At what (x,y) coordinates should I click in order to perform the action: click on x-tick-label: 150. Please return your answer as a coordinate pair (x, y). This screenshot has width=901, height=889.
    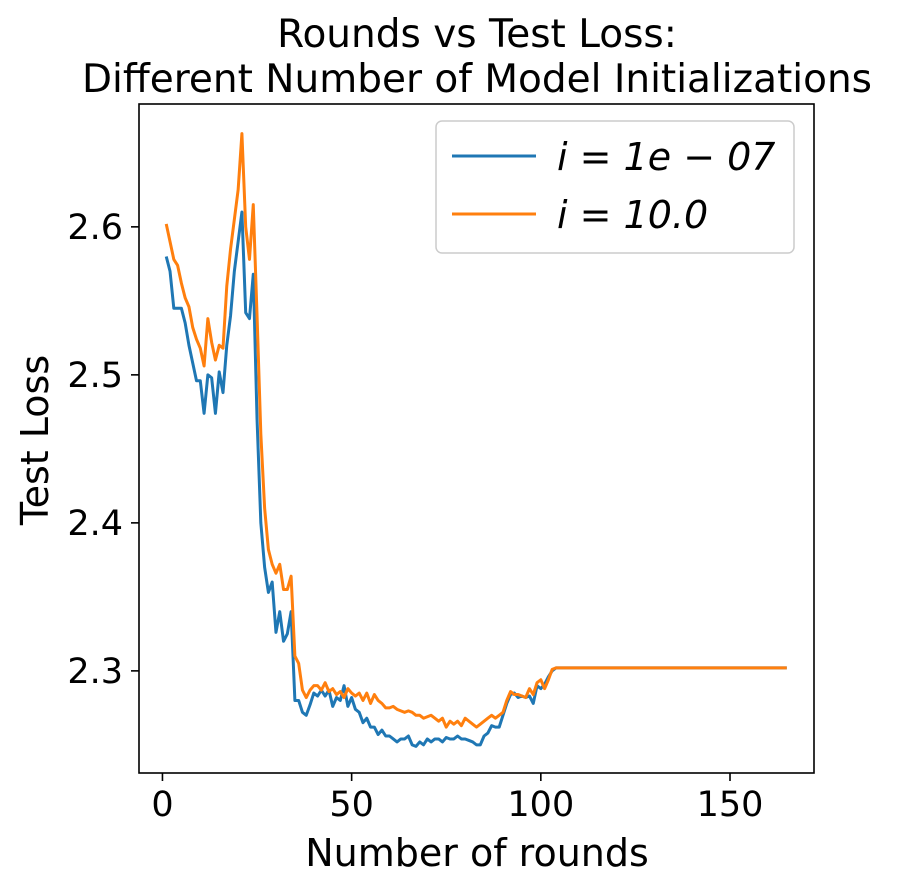
    Looking at the image, I should click on (730, 805).